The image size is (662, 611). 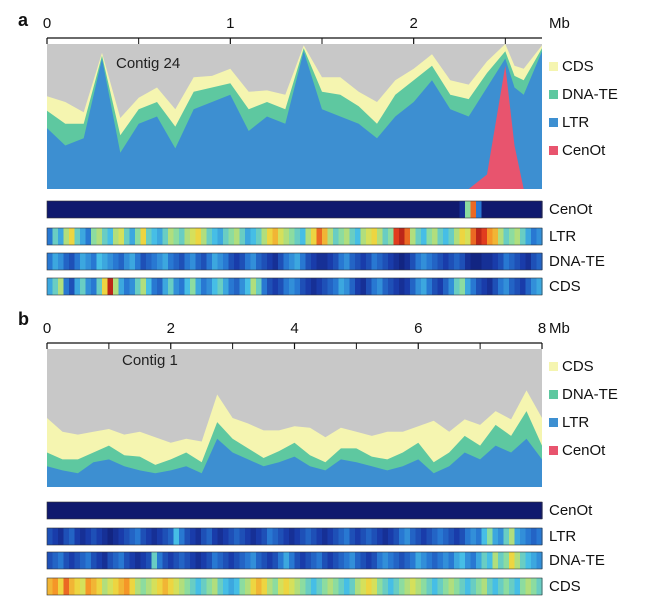 I want to click on x-unit-label: Mb, so click(x=559, y=23).